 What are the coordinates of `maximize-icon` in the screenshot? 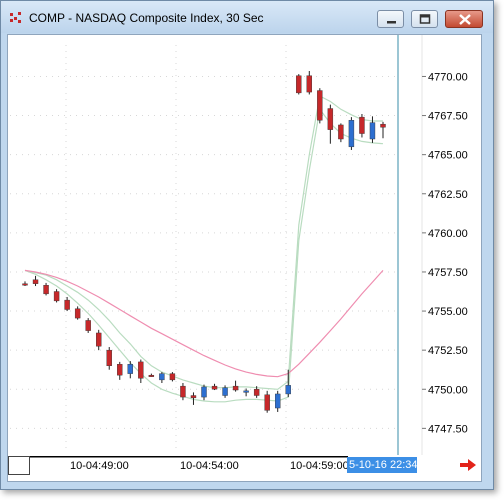 It's located at (425, 19).